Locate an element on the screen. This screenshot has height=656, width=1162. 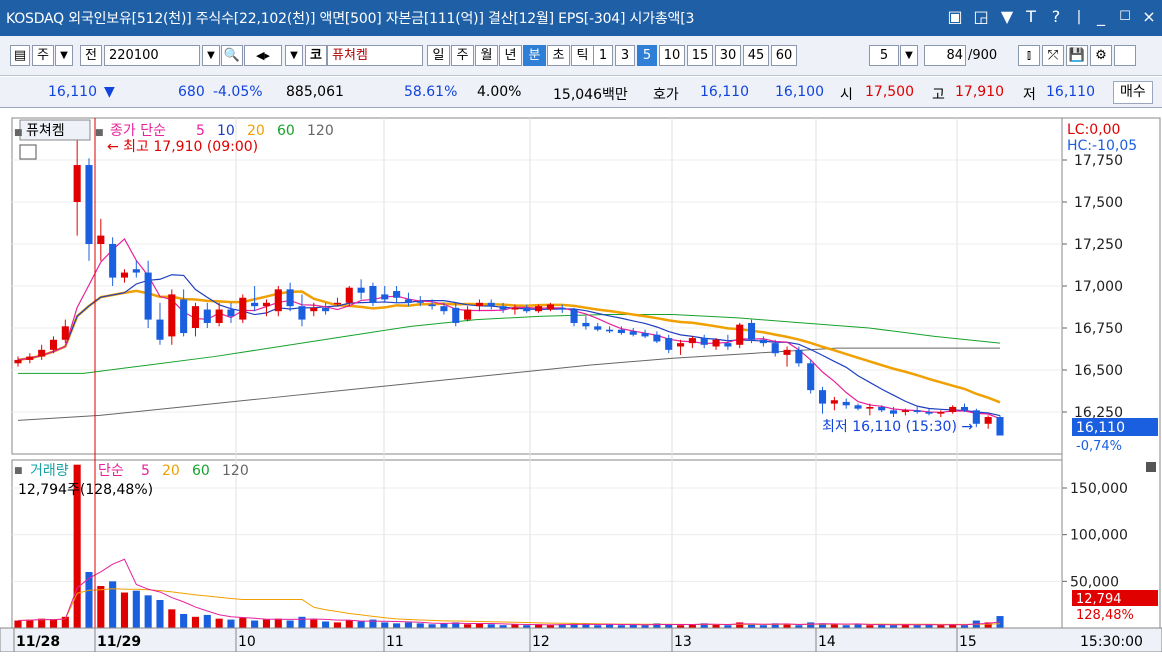
interval-button-30: 30 is located at coordinates (728, 55).